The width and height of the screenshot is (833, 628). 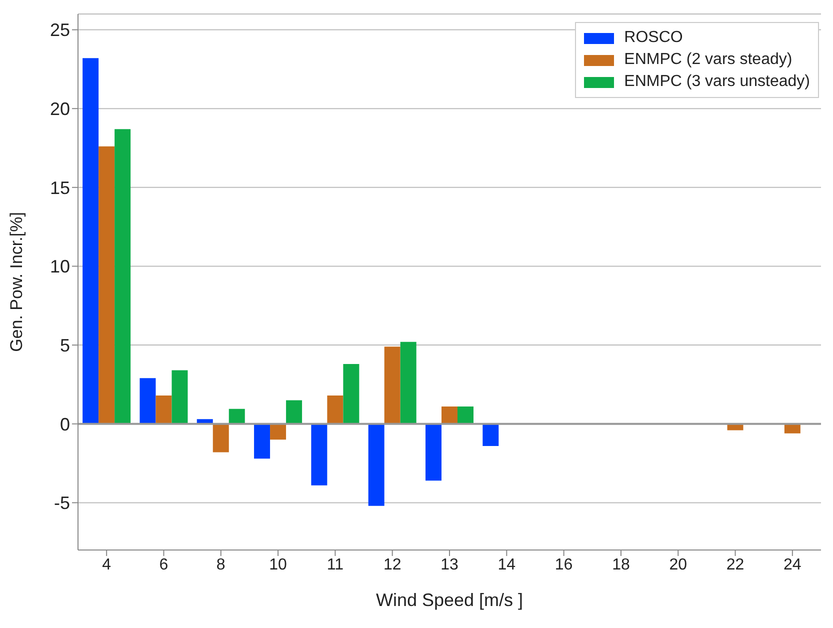 What do you see at coordinates (507, 565) in the screenshot?
I see `x-tick-label: 14` at bounding box center [507, 565].